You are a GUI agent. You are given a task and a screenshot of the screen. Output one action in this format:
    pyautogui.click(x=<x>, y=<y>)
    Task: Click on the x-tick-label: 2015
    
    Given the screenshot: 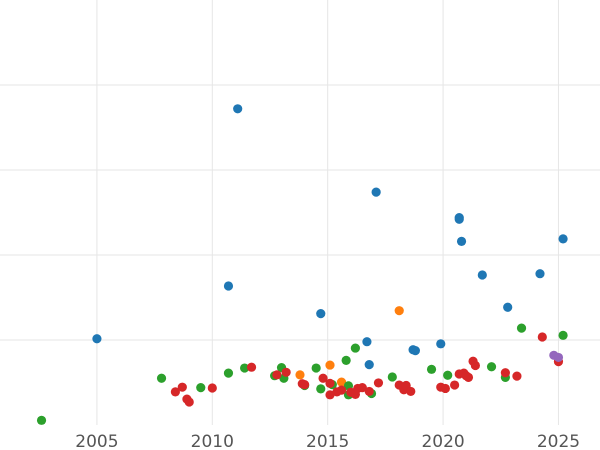 What is the action you would take?
    pyautogui.click(x=327, y=441)
    